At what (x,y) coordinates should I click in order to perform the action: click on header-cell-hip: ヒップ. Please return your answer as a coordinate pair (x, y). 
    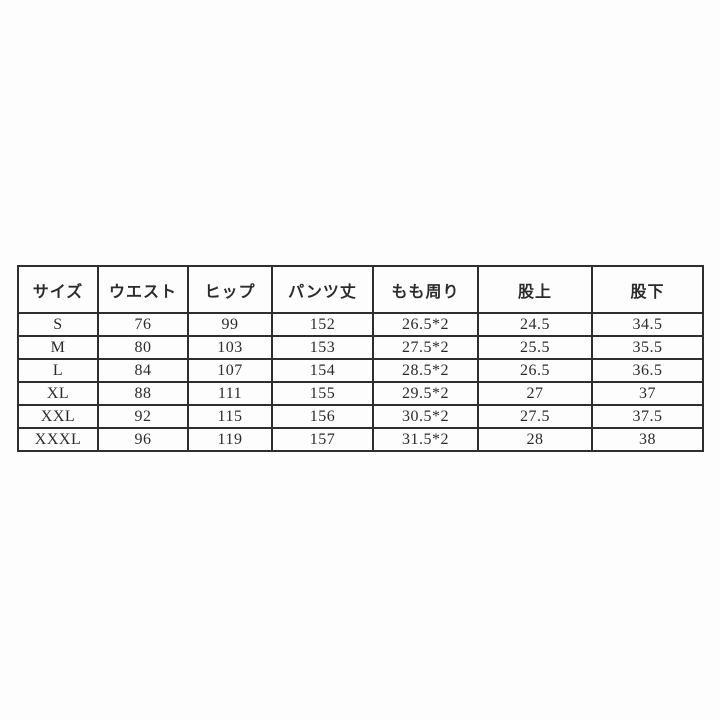
    Looking at the image, I should click on (230, 289).